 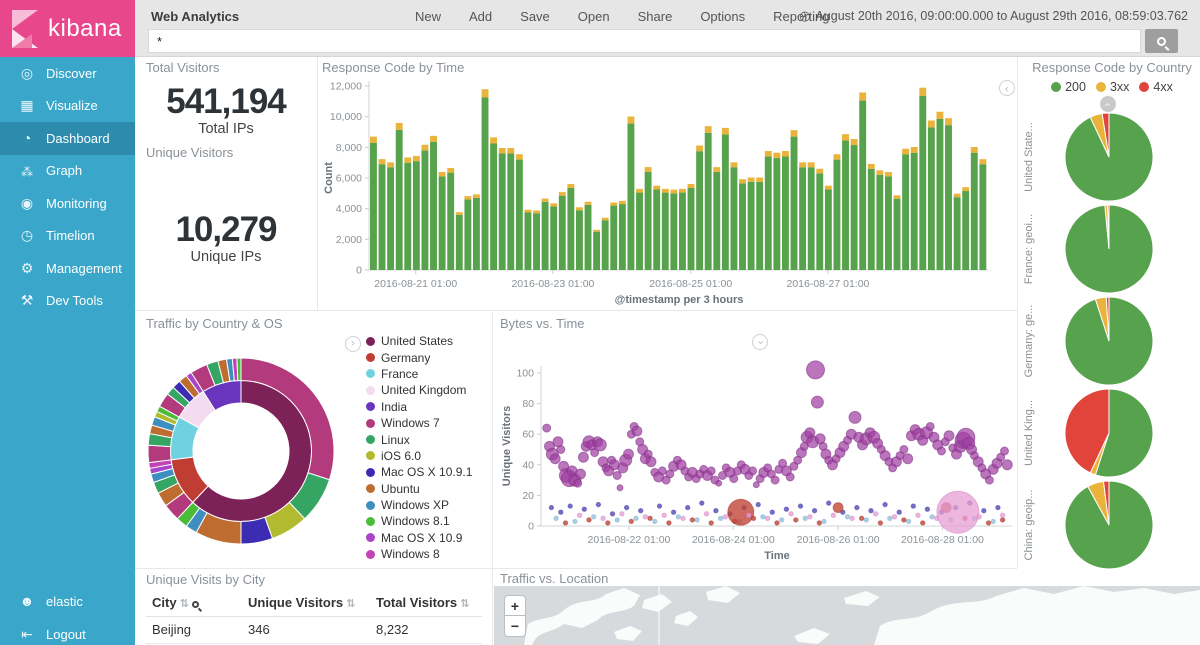 I want to click on bytes-vs-time-title: Bytes vs. Time, so click(x=542, y=323).